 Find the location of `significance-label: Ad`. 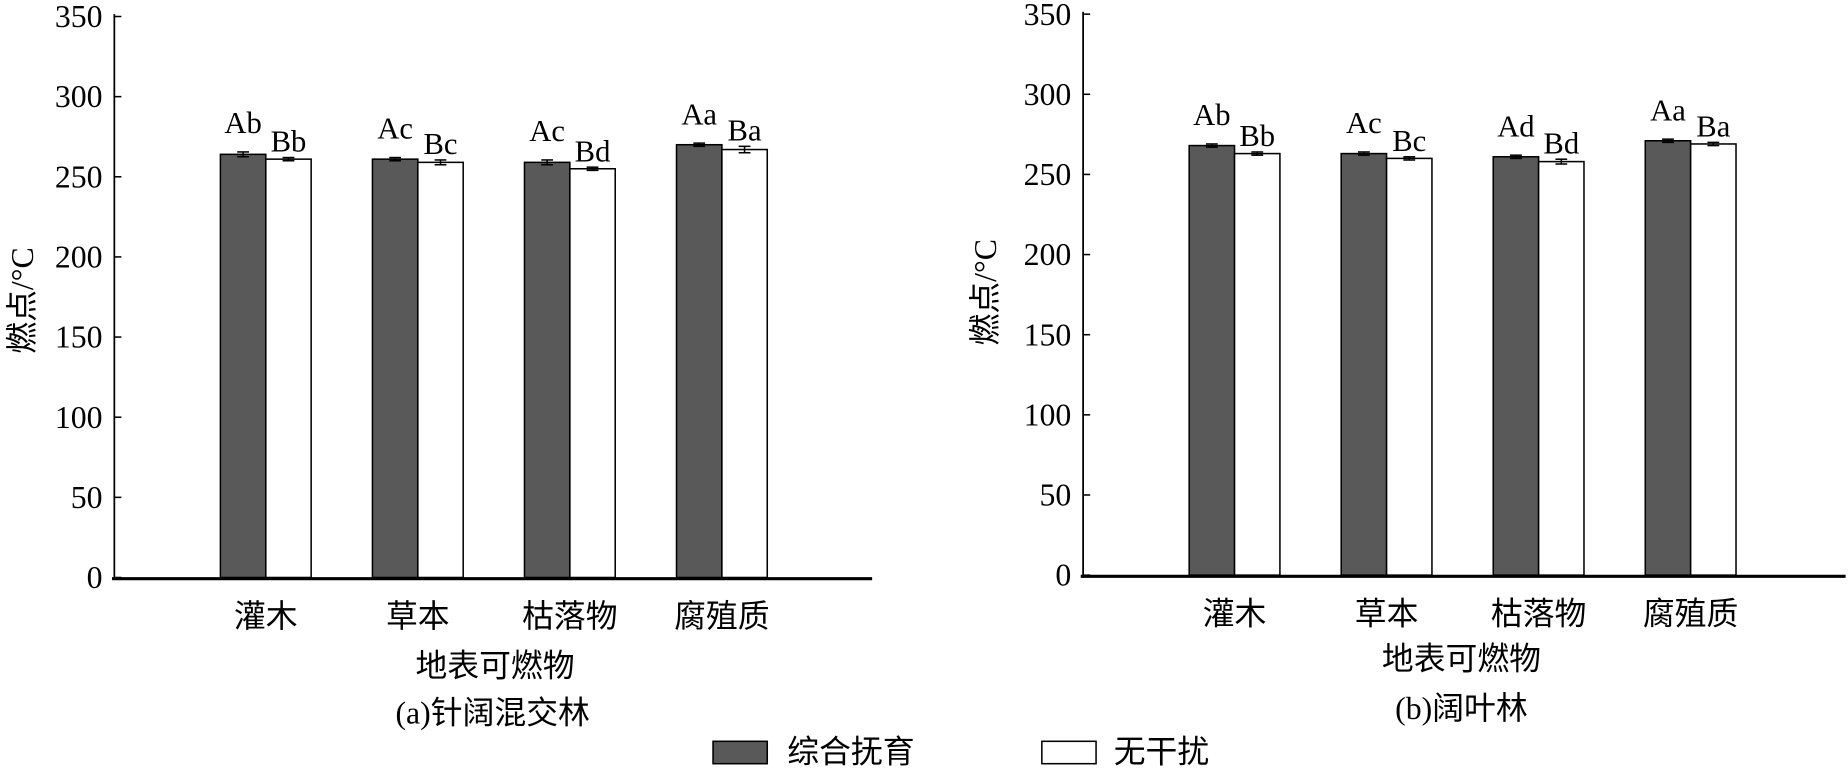

significance-label: Ad is located at coordinates (1515, 126).